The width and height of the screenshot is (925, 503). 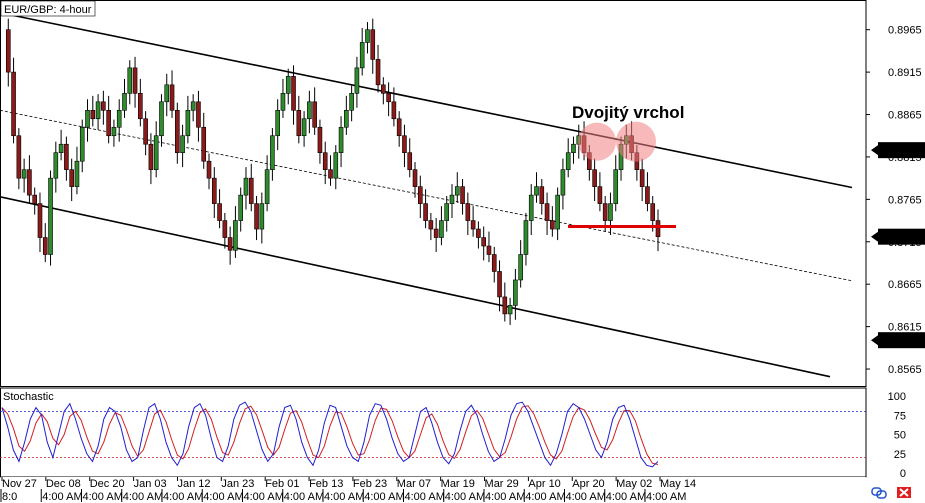 I want to click on stochastic-level-label: 0, so click(x=903, y=474).